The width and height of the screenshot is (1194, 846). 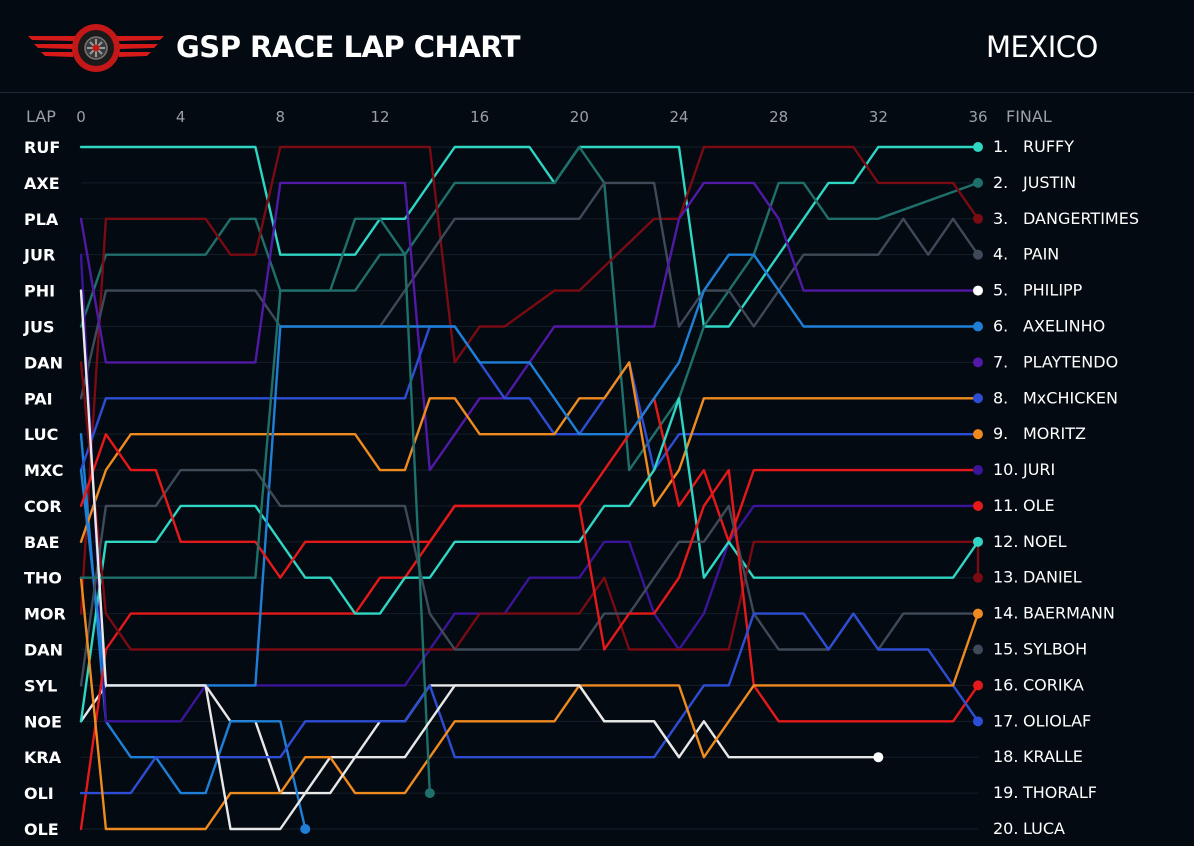 I want to click on final-driver-name: DANGERTIMES, so click(x=1081, y=218).